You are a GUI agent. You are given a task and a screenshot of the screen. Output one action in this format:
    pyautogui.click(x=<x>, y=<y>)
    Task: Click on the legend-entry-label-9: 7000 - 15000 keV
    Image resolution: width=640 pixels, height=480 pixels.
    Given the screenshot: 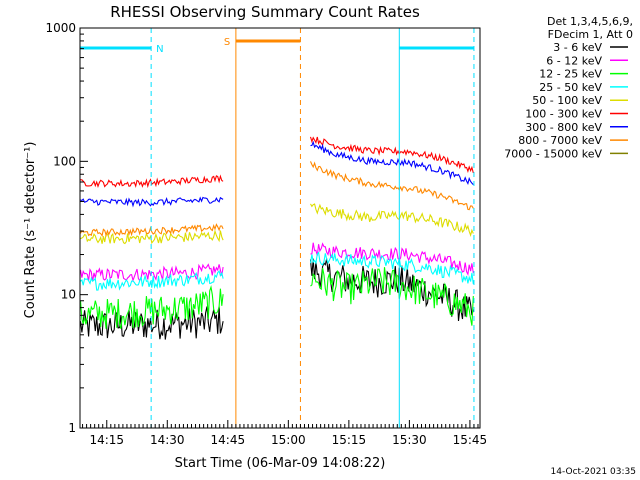 What is the action you would take?
    pyautogui.click(x=553, y=153)
    